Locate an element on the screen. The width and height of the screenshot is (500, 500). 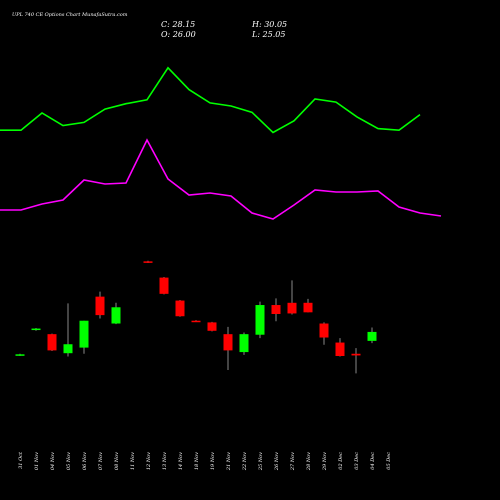
open-readout: O: 26.00 is located at coordinates (178, 34).